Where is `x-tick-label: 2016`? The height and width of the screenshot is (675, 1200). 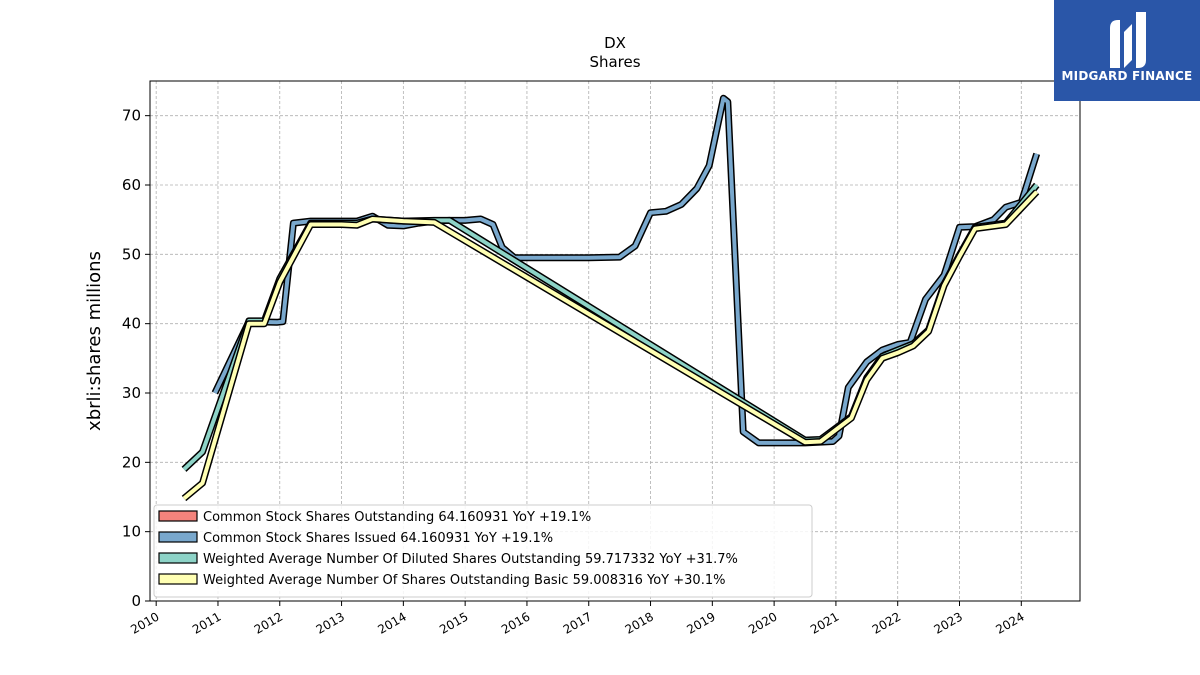 x-tick-label: 2016 is located at coordinates (515, 622).